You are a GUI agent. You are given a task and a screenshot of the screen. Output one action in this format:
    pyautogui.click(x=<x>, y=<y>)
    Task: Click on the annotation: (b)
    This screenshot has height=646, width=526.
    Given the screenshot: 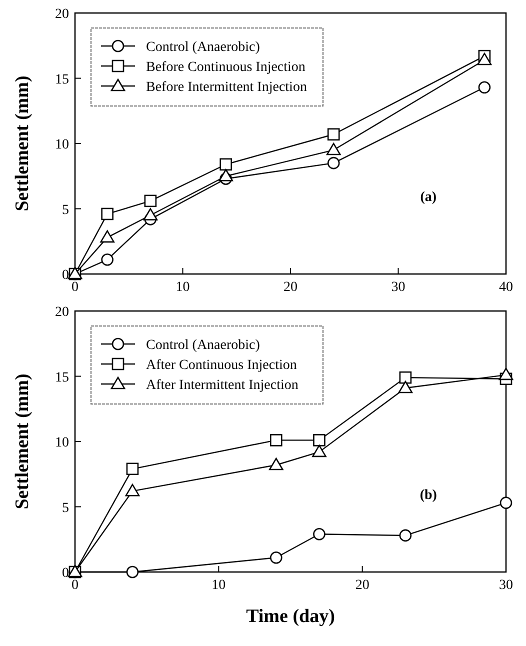 What is the action you would take?
    pyautogui.click(x=429, y=495)
    